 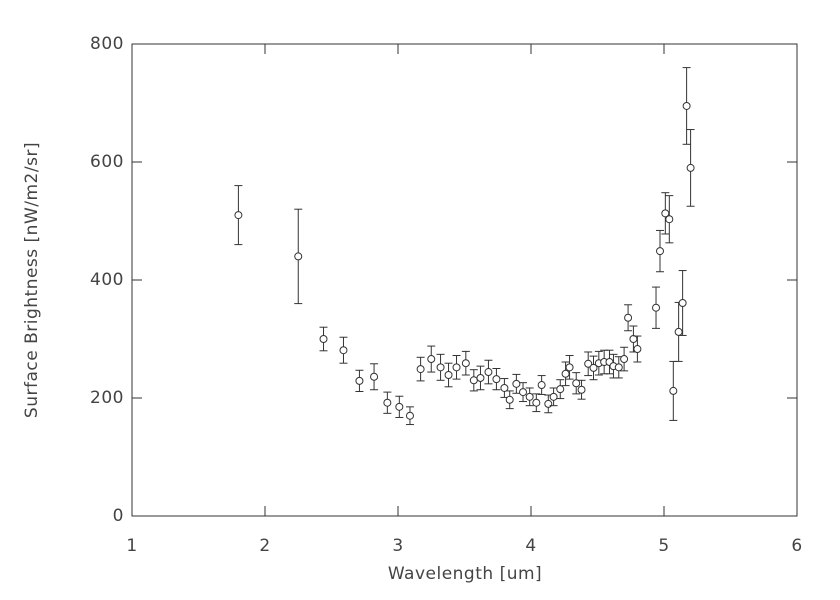 What do you see at coordinates (118, 516) in the screenshot?
I see `y-tick-label: 0` at bounding box center [118, 516].